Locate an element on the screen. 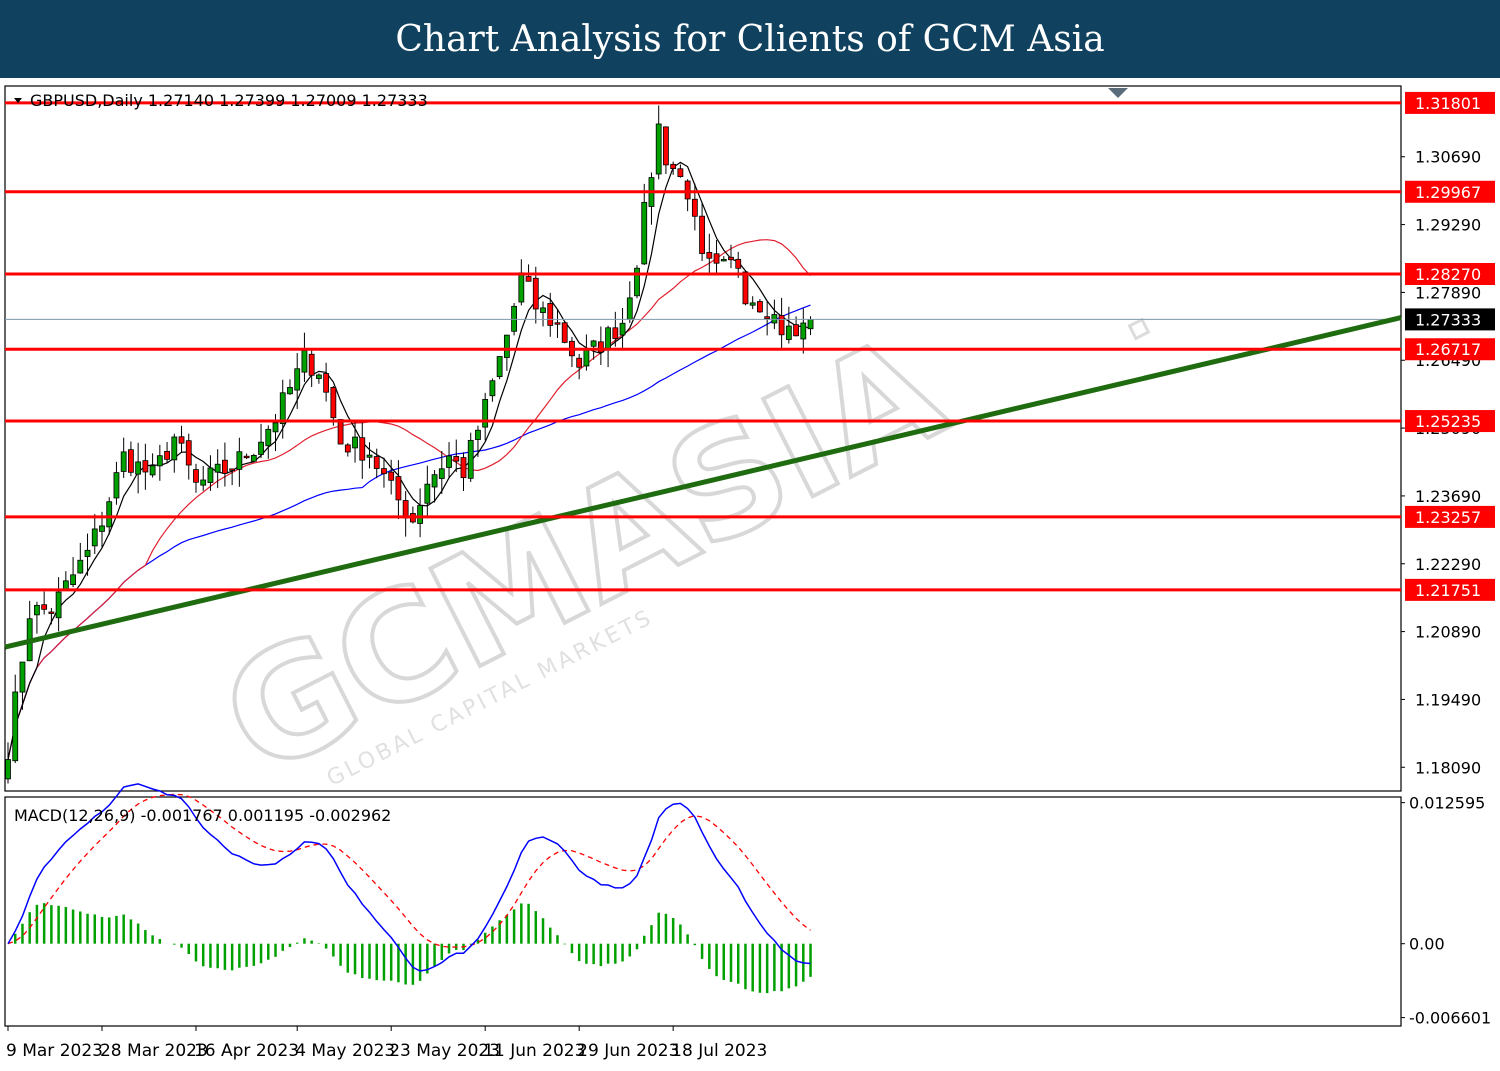 The width and height of the screenshot is (1500, 1071). macd-y-tick-label-2: -0.006601 is located at coordinates (1450, 1018).